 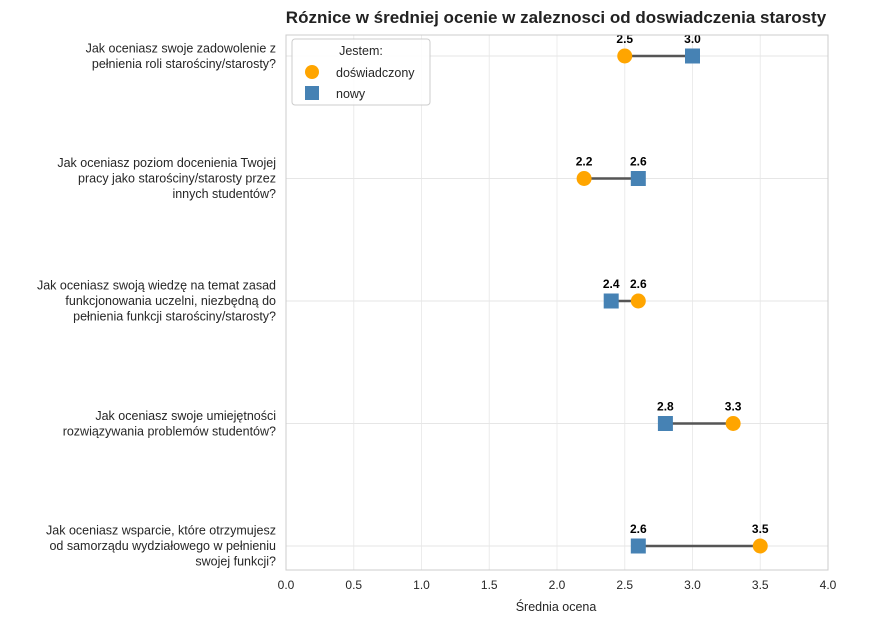 I want to click on x-tick-label: 2.0, so click(x=557, y=585).